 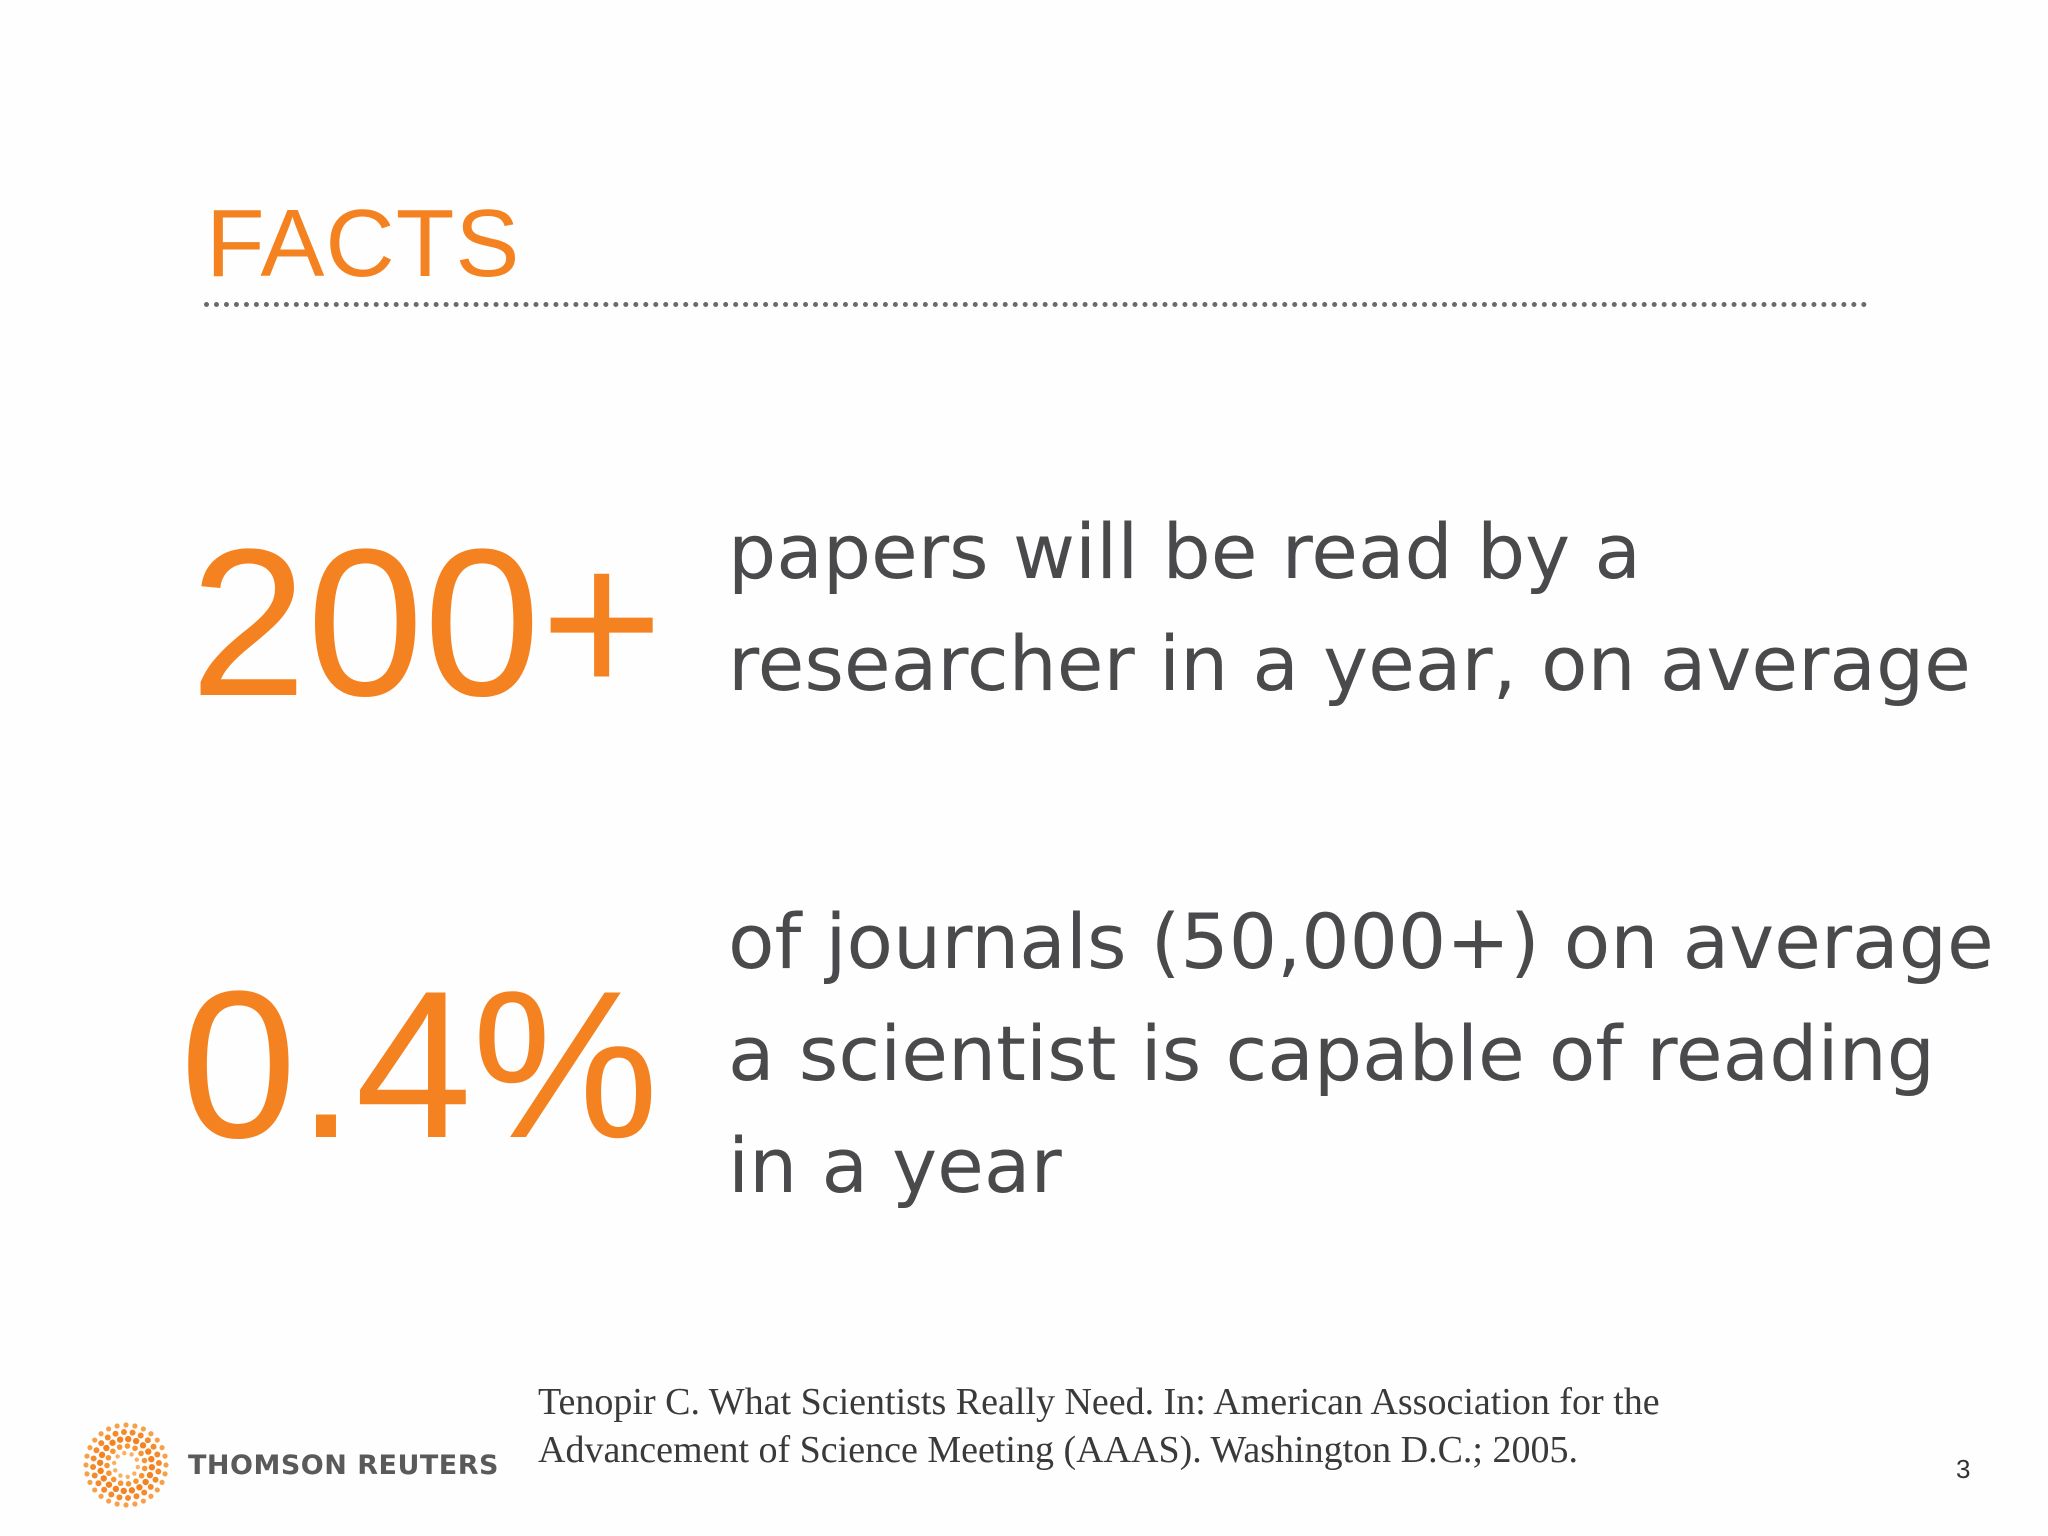 I want to click on thomson-reuters-dotted-ring-icon, so click(x=126, y=1465).